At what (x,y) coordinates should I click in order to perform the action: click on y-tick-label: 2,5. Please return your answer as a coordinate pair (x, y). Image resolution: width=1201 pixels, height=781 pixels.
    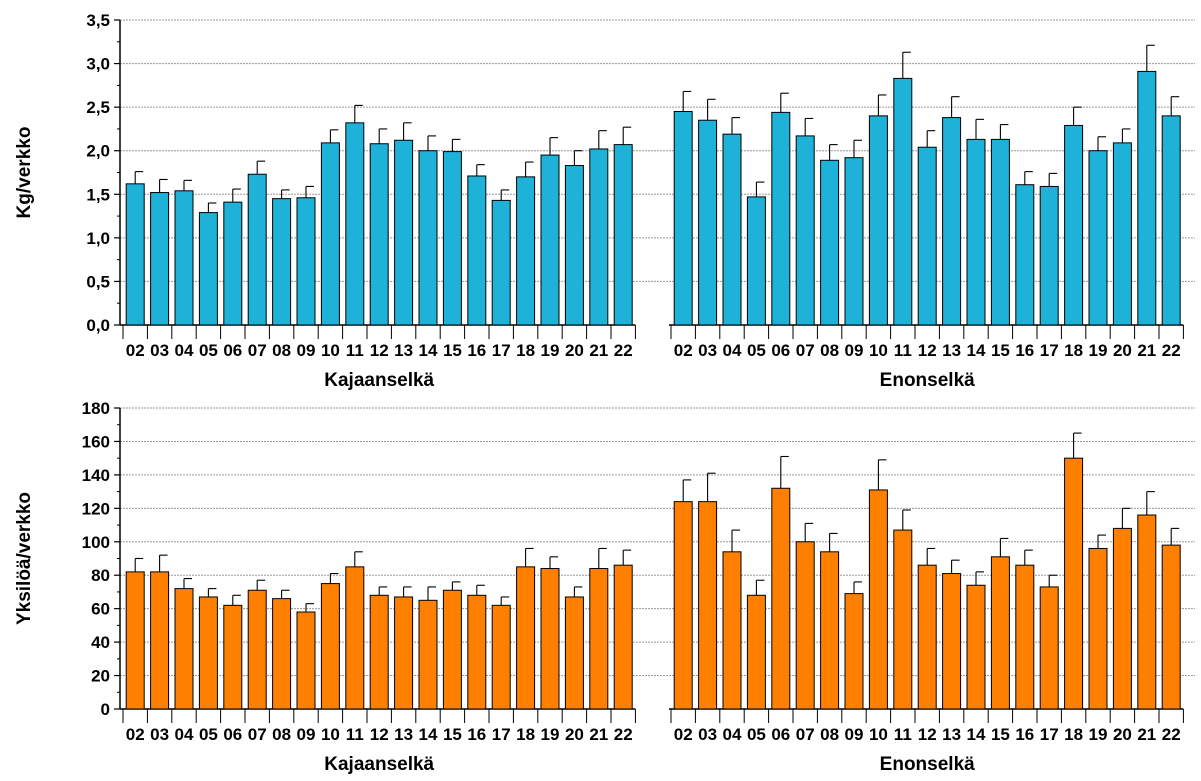
    Looking at the image, I should click on (98, 107).